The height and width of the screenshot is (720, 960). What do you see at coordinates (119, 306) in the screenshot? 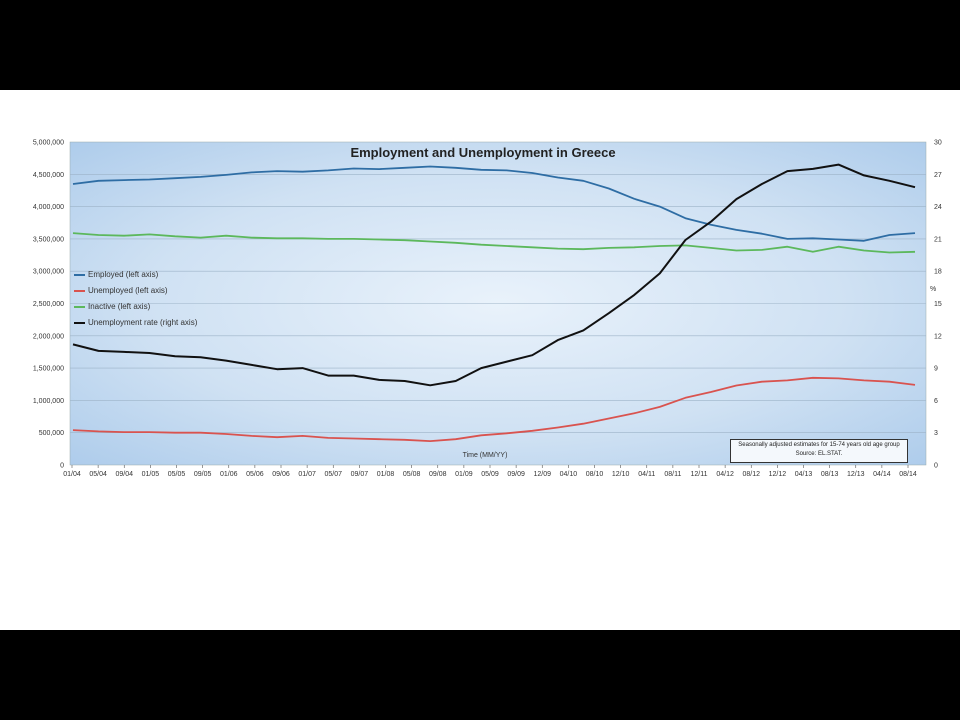
I see `legend-label-inactive: Inactive (left axis)` at bounding box center [119, 306].